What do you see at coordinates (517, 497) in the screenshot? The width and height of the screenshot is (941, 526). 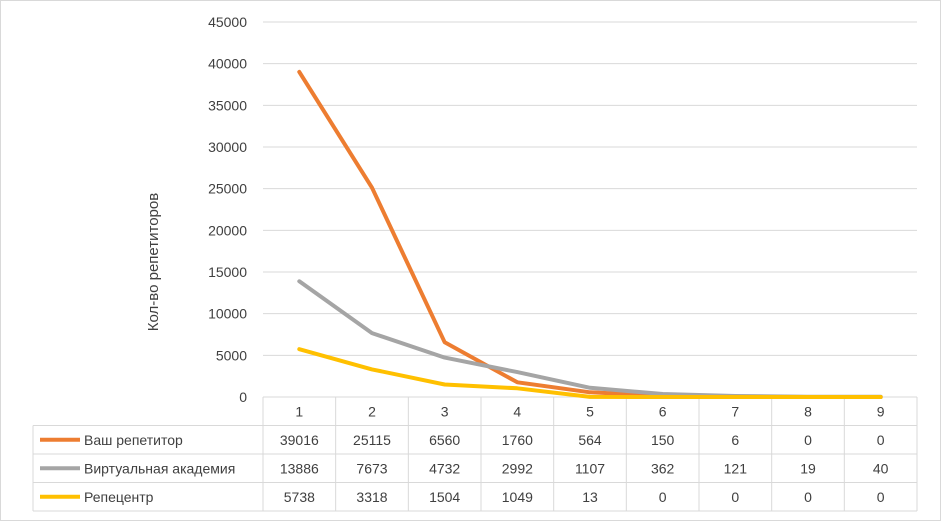 I see `data-label: 1049` at bounding box center [517, 497].